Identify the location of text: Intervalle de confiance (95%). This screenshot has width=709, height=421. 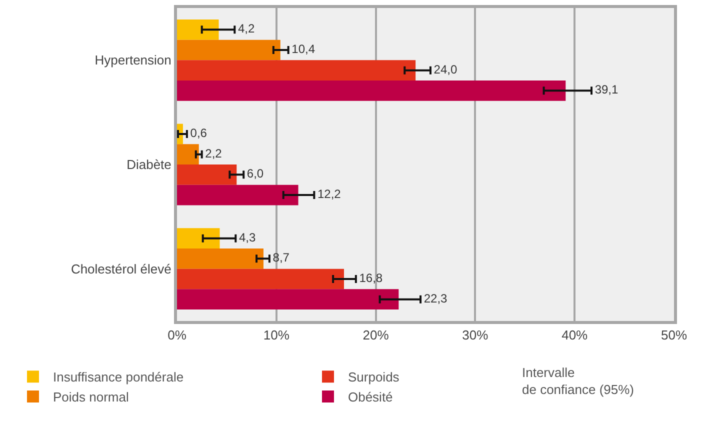
(578, 381).